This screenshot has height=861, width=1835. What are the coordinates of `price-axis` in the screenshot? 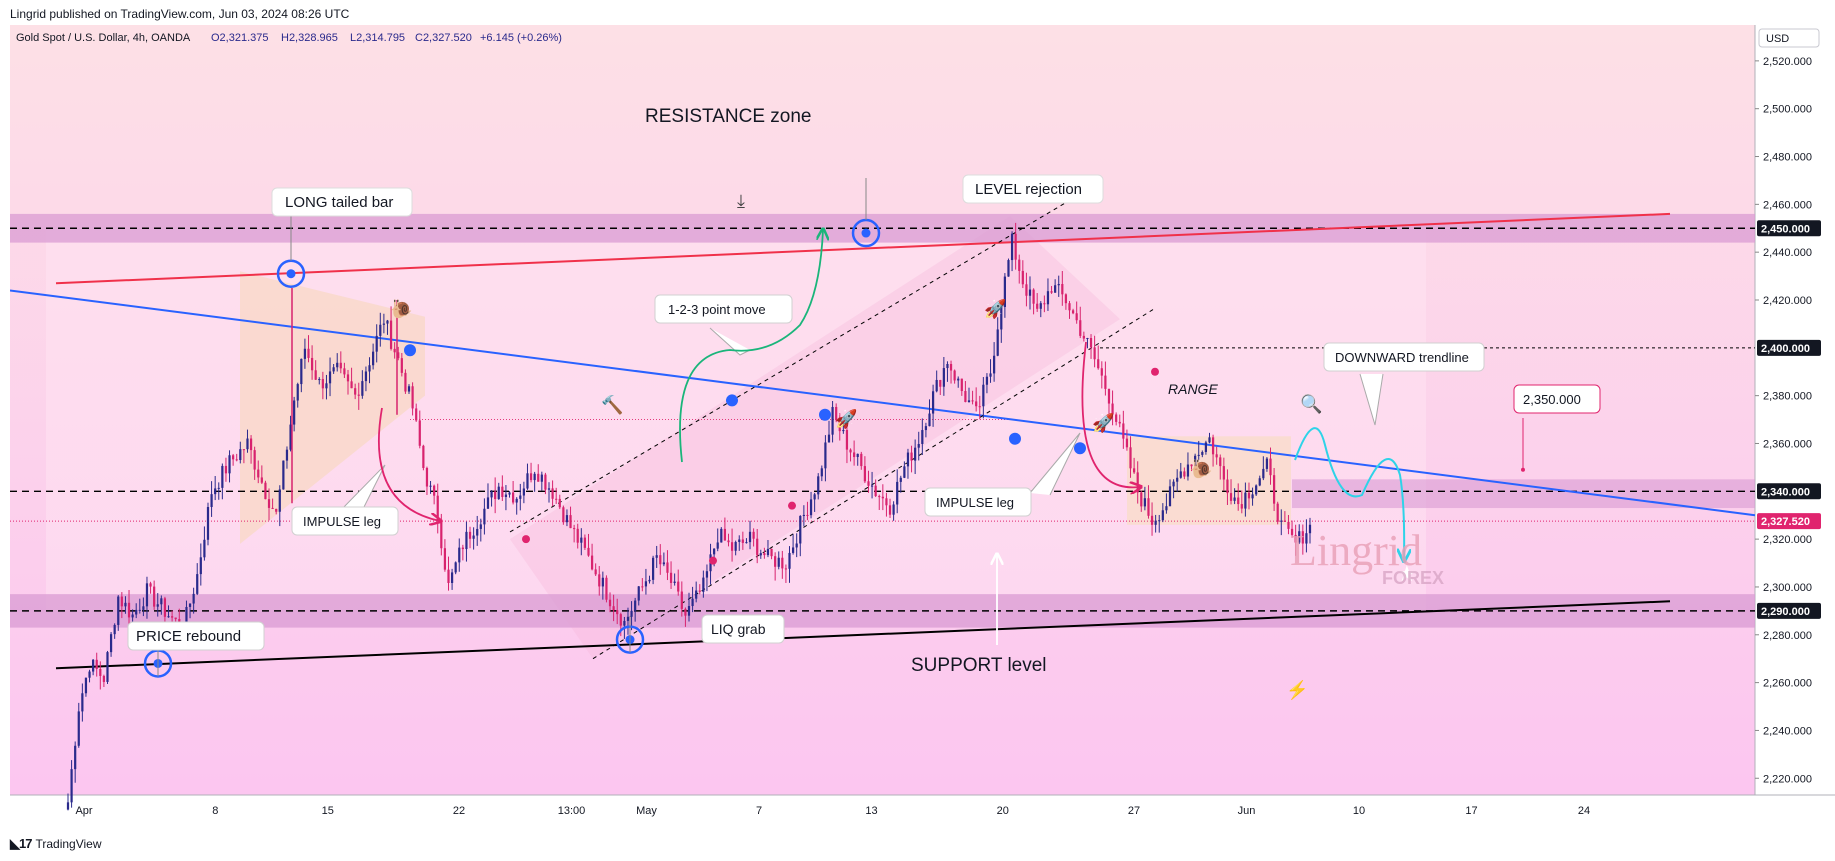 It's located at (1795, 410).